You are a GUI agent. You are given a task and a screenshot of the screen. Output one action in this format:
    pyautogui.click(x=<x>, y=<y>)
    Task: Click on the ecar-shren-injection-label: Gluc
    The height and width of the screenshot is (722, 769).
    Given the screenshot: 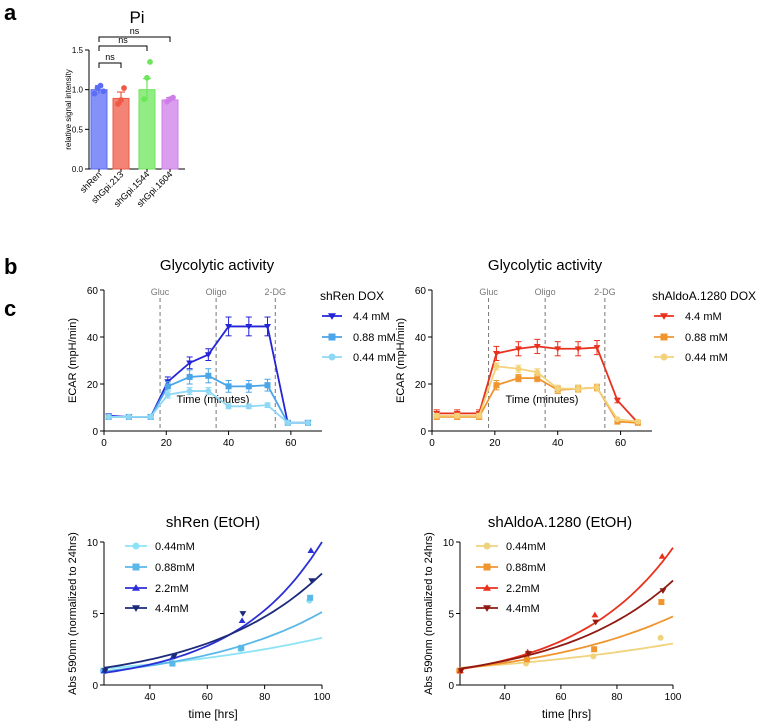 What is the action you would take?
    pyautogui.click(x=160, y=292)
    